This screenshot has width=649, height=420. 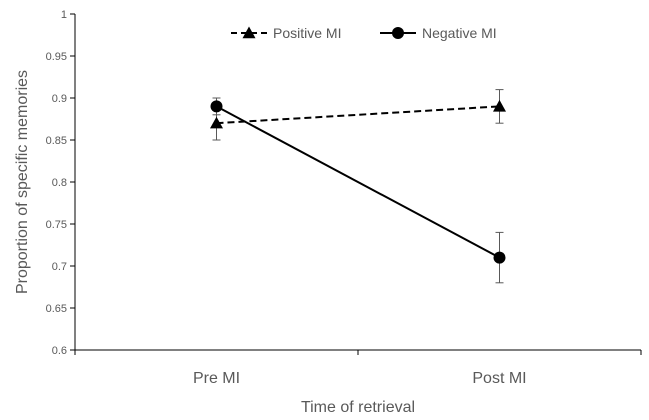 What do you see at coordinates (22, 182) in the screenshot?
I see `y-axis-title: Proportion of specific memories` at bounding box center [22, 182].